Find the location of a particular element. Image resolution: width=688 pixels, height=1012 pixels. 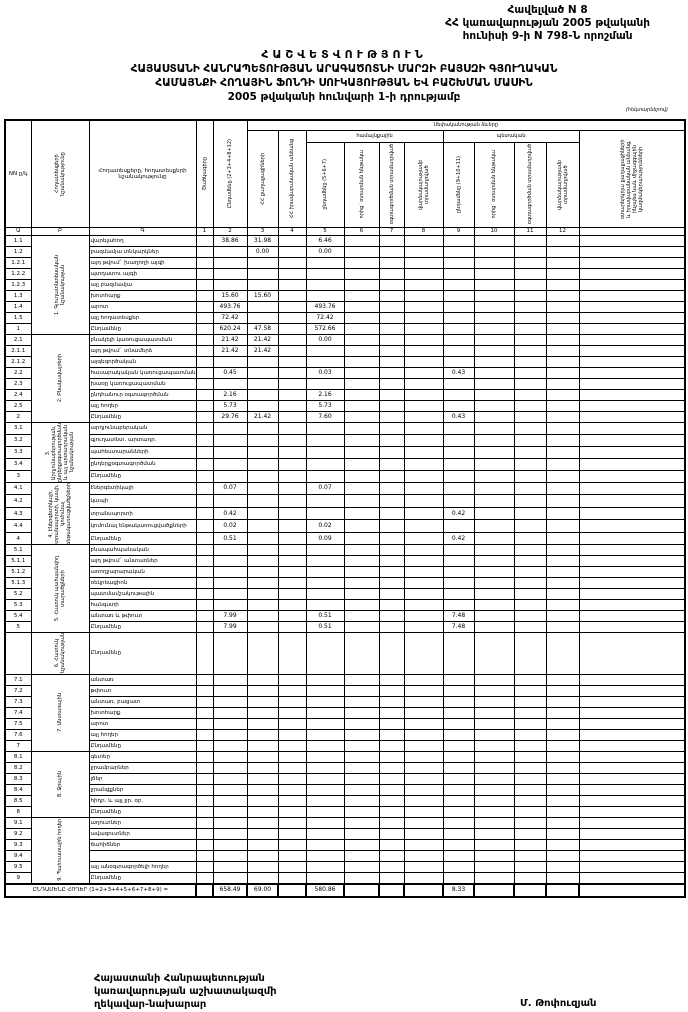

table-row: 8.3 լճեր is located at coordinates (345, 778).